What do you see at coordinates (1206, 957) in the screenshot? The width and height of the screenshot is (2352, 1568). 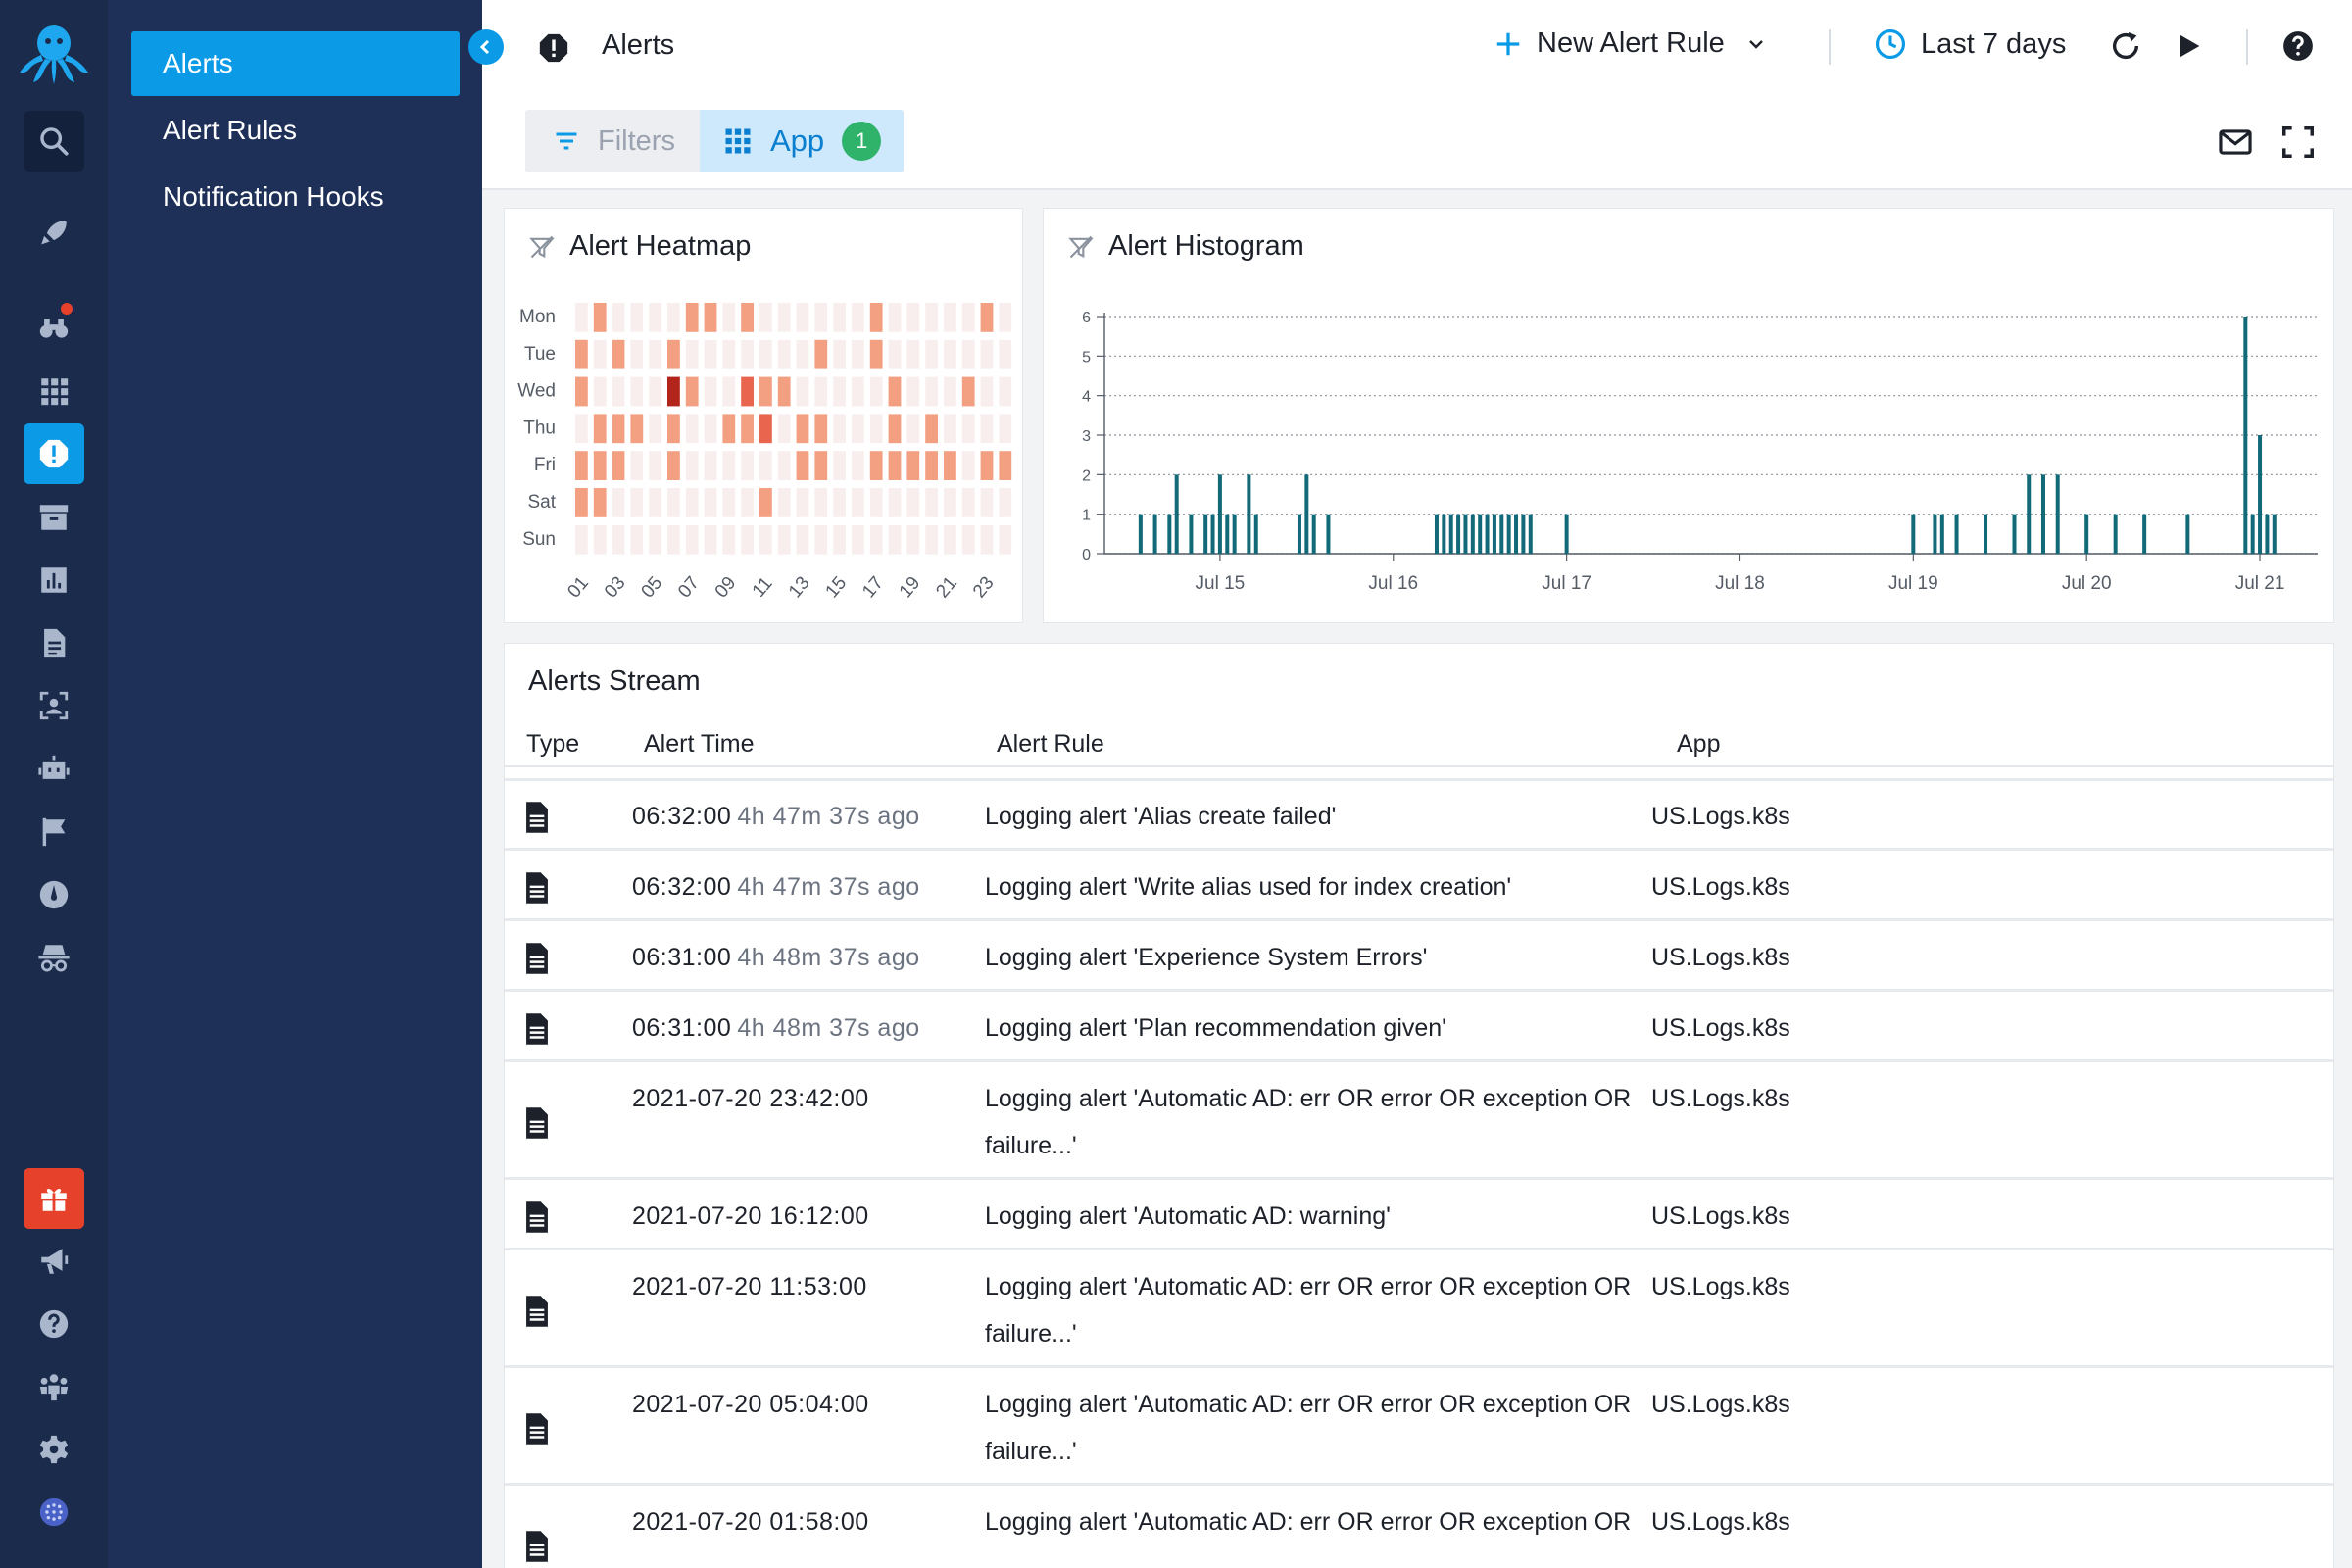 I see `alert-rule-link: Logging alert 'Experience System Errors'` at bounding box center [1206, 957].